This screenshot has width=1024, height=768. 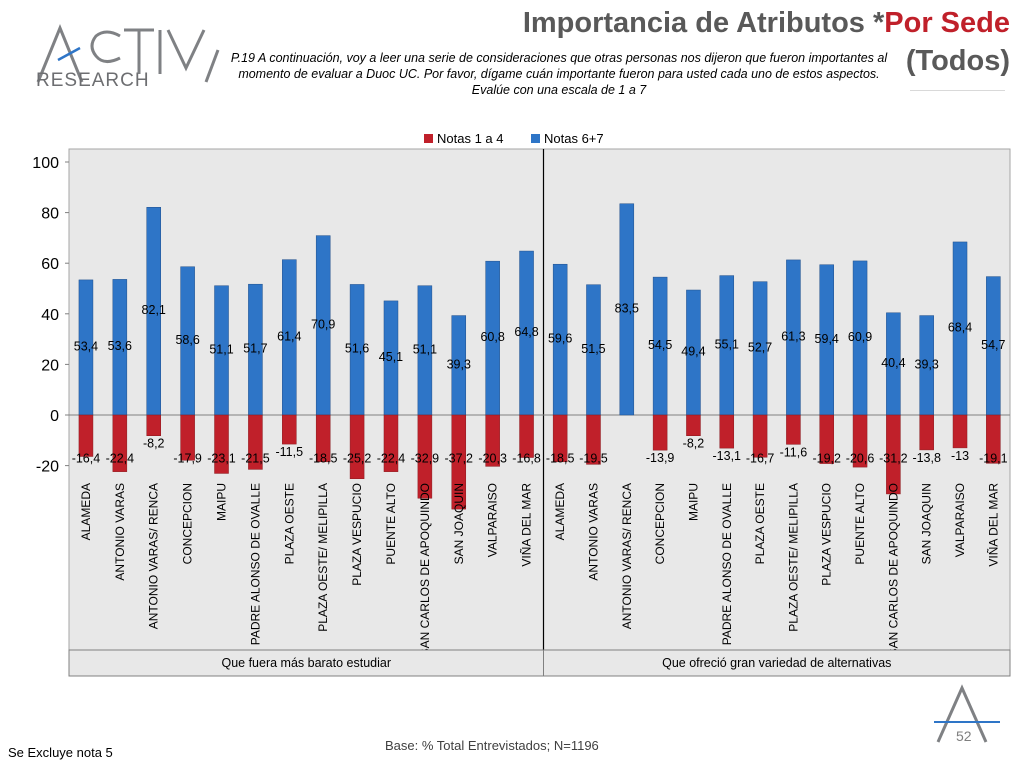 I want to click on data-label-positive: 55,1, so click(x=727, y=344).